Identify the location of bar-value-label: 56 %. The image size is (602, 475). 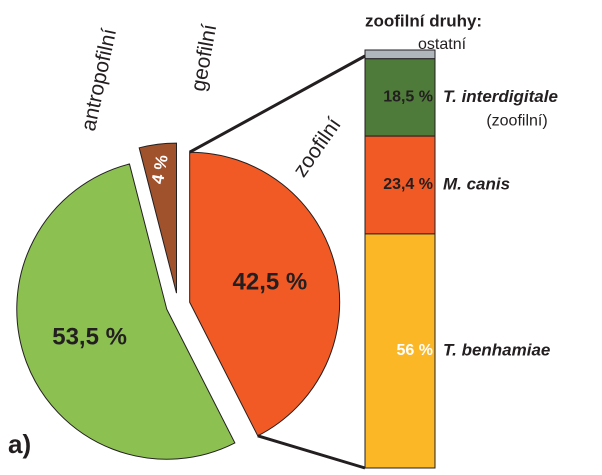
(415, 350).